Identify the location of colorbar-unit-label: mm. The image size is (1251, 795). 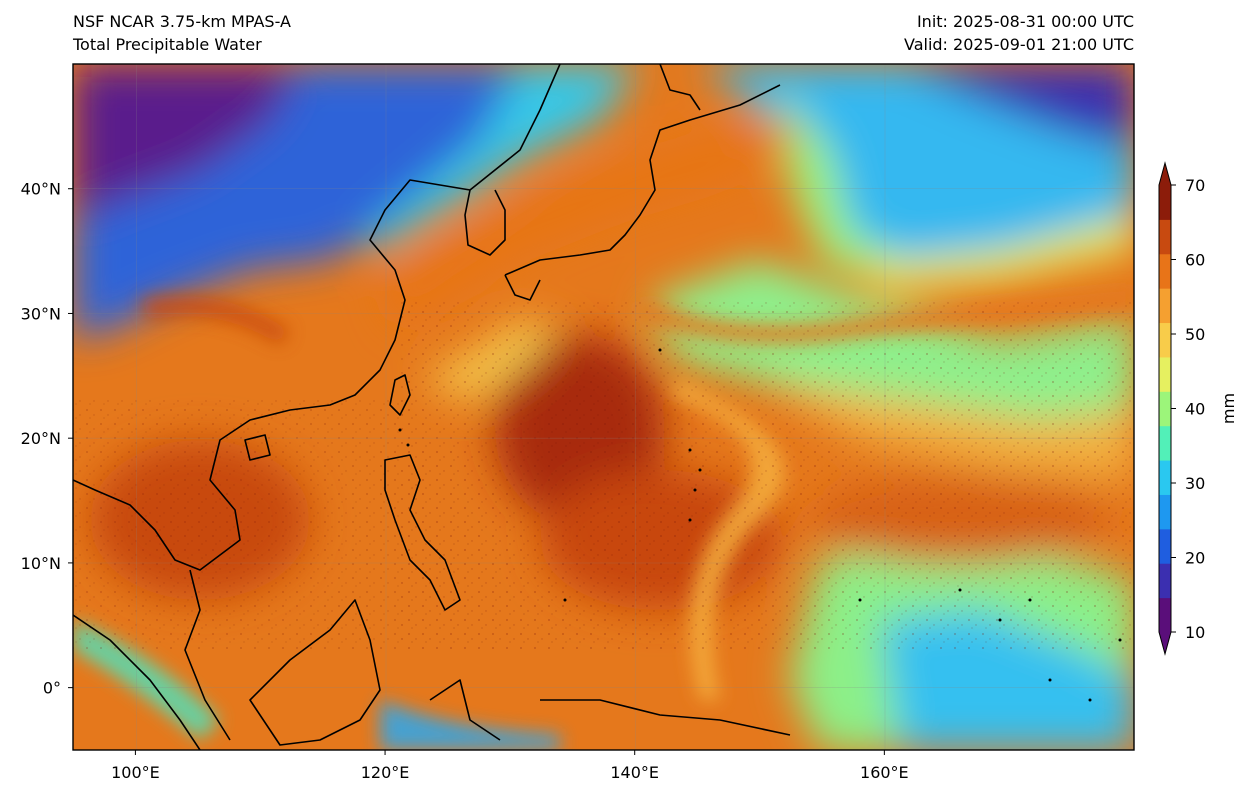
(1228, 408).